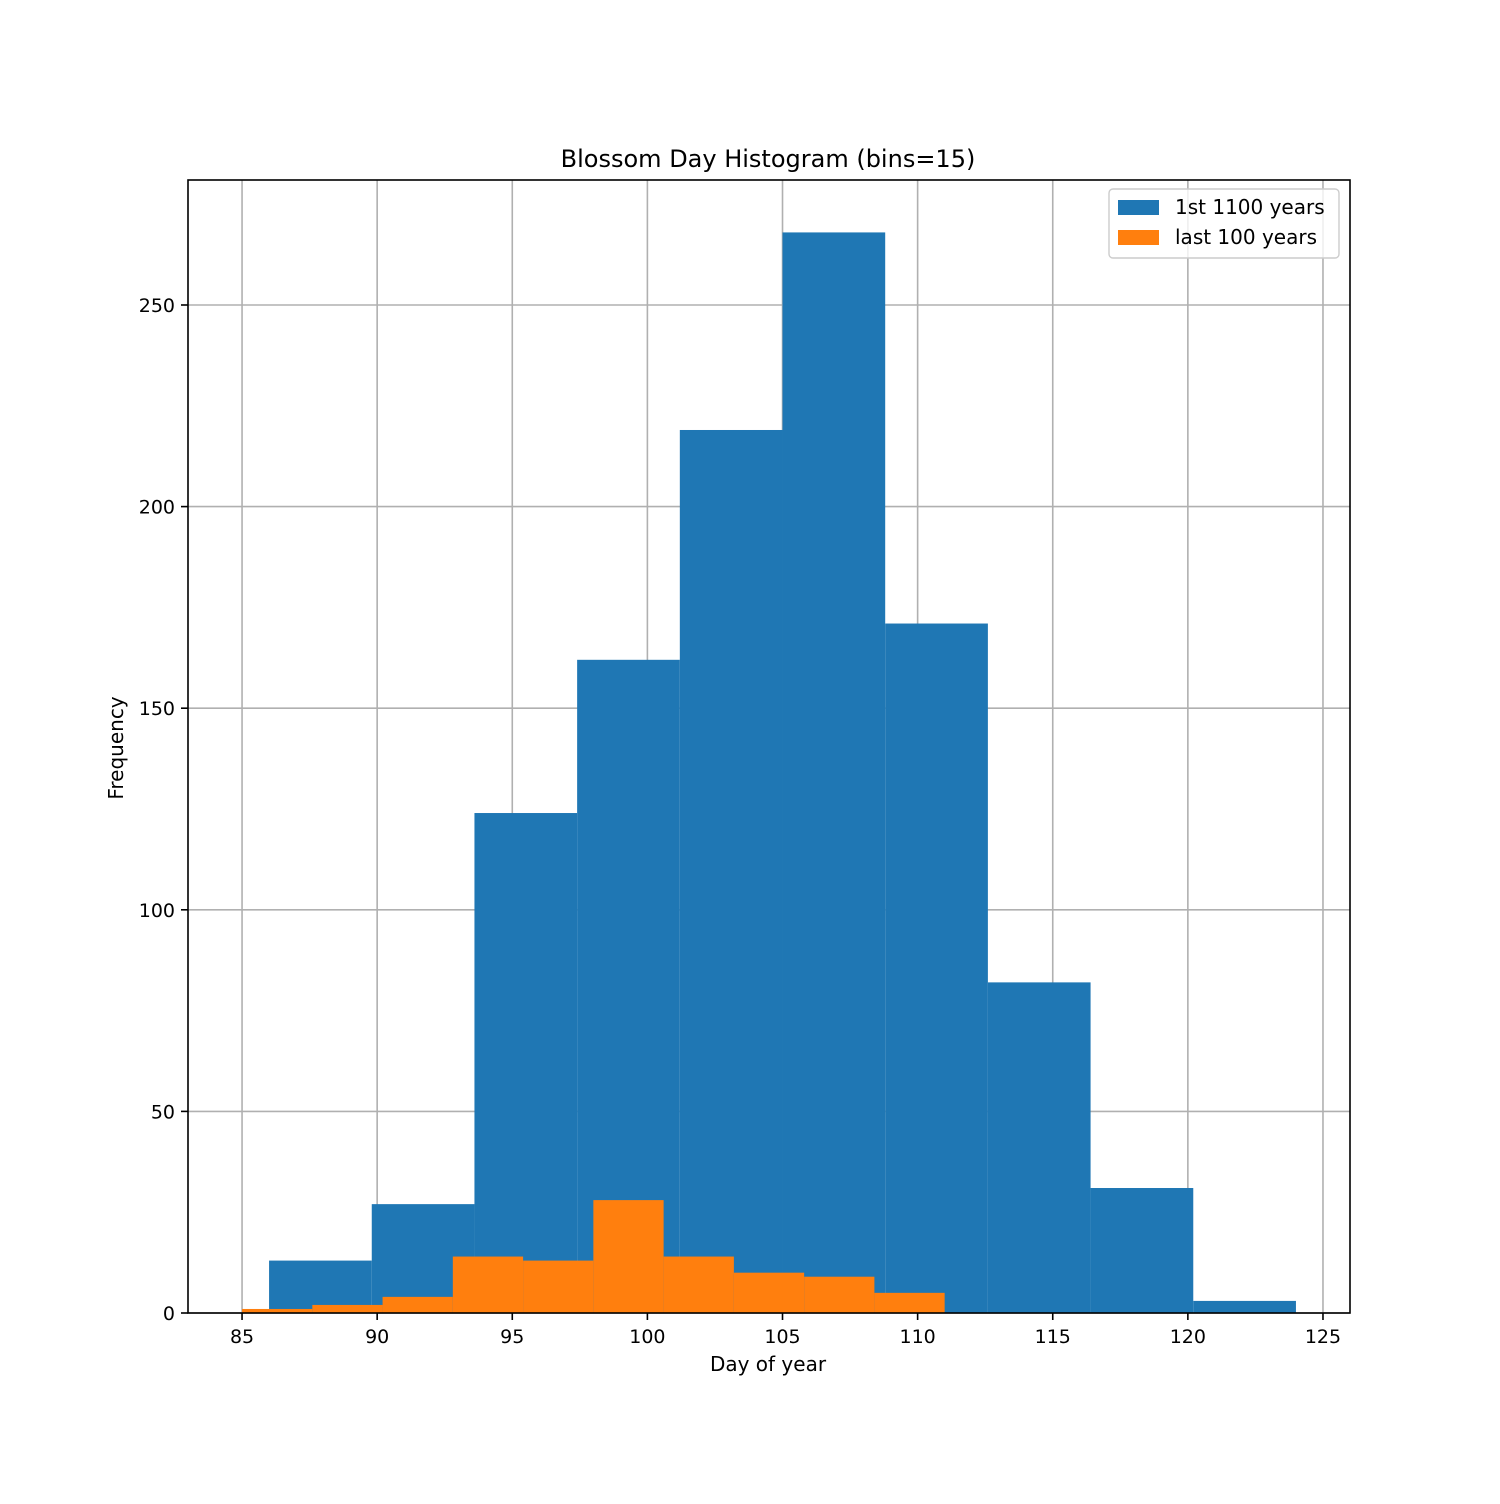 This screenshot has width=1500, height=1504. I want to click on x-tick-label: 90, so click(377, 1337).